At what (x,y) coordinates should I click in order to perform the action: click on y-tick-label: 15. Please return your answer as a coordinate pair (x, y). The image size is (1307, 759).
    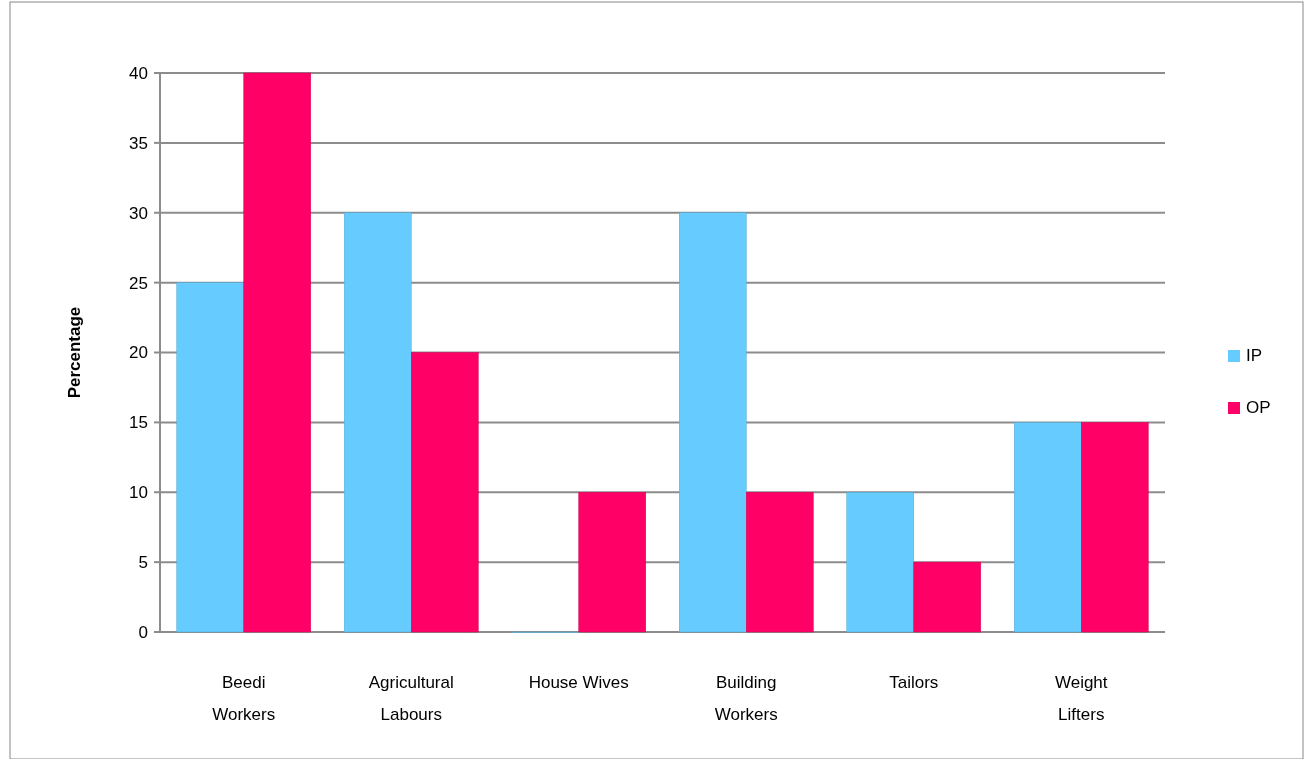
    Looking at the image, I should click on (138, 423).